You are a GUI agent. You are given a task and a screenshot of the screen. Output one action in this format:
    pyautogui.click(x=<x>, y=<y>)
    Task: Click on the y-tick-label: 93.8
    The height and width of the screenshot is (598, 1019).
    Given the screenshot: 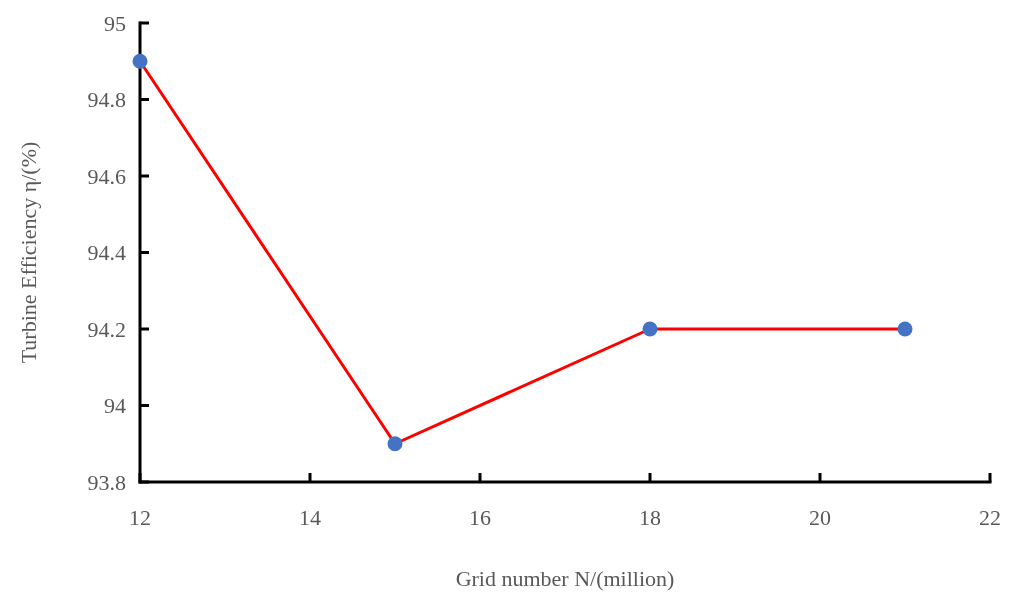 What is the action you would take?
    pyautogui.click(x=106, y=482)
    